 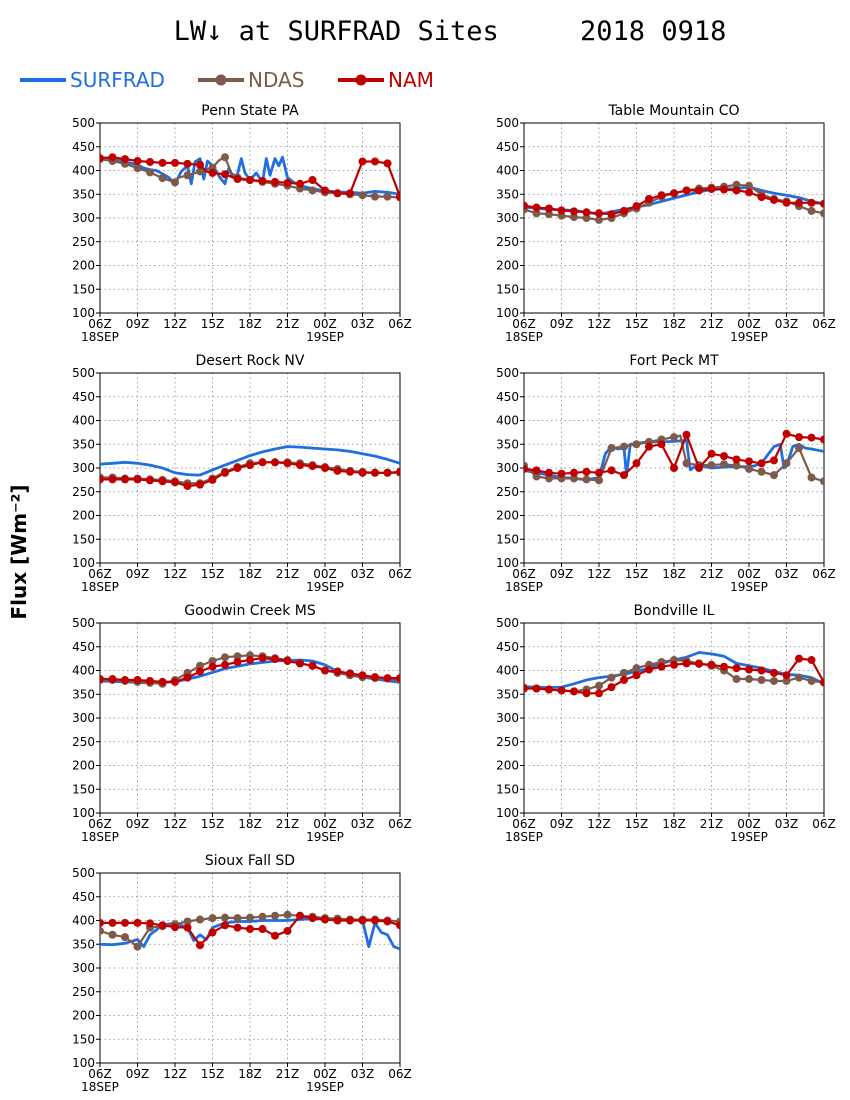 What do you see at coordinates (712, 324) in the screenshot?
I see `x-tick-label: 21Z` at bounding box center [712, 324].